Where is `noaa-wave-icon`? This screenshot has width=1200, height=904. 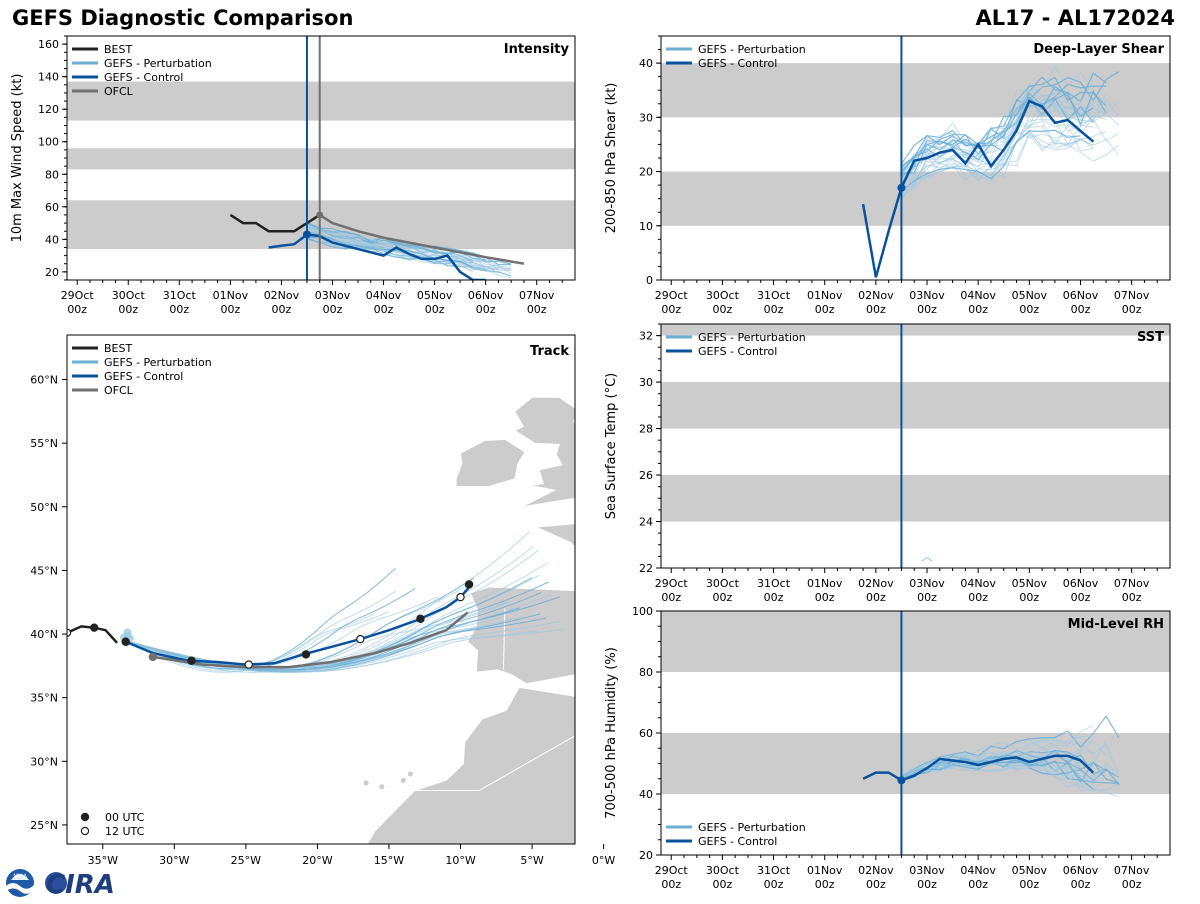
noaa-wave-icon is located at coordinates (20, 888).